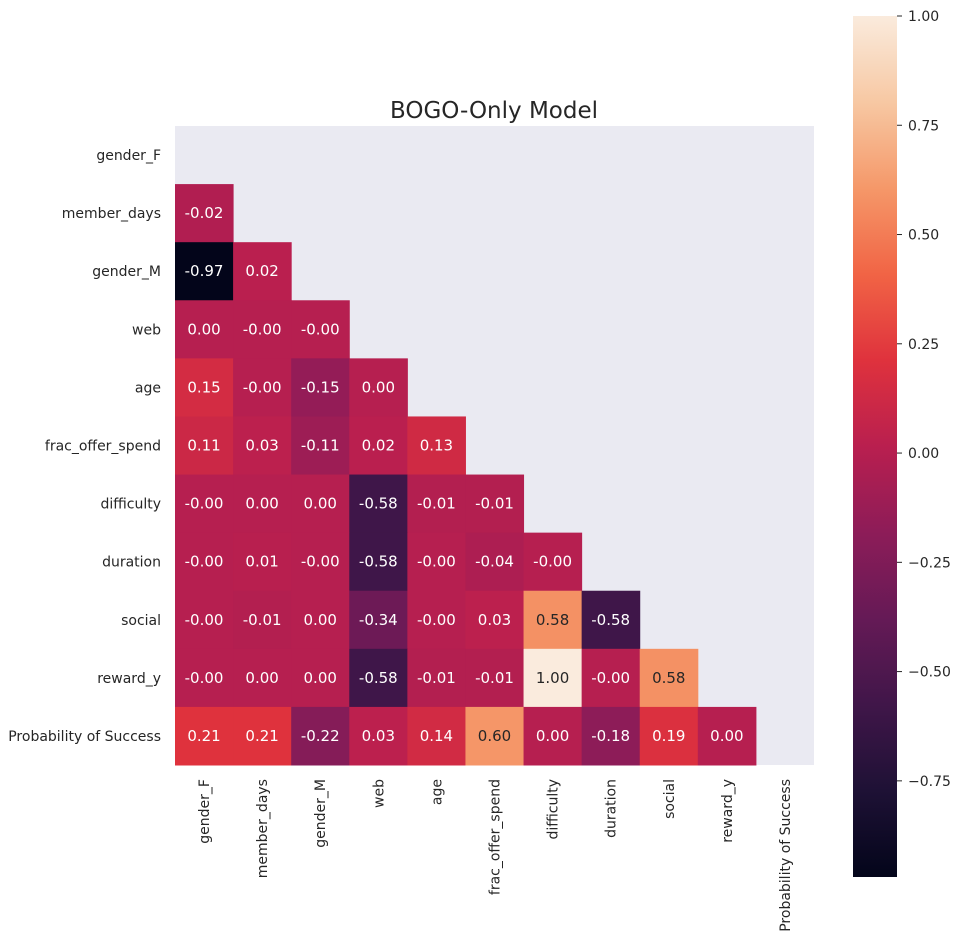  I want to click on colorbar-tick-label: 0.25, so click(923, 345).